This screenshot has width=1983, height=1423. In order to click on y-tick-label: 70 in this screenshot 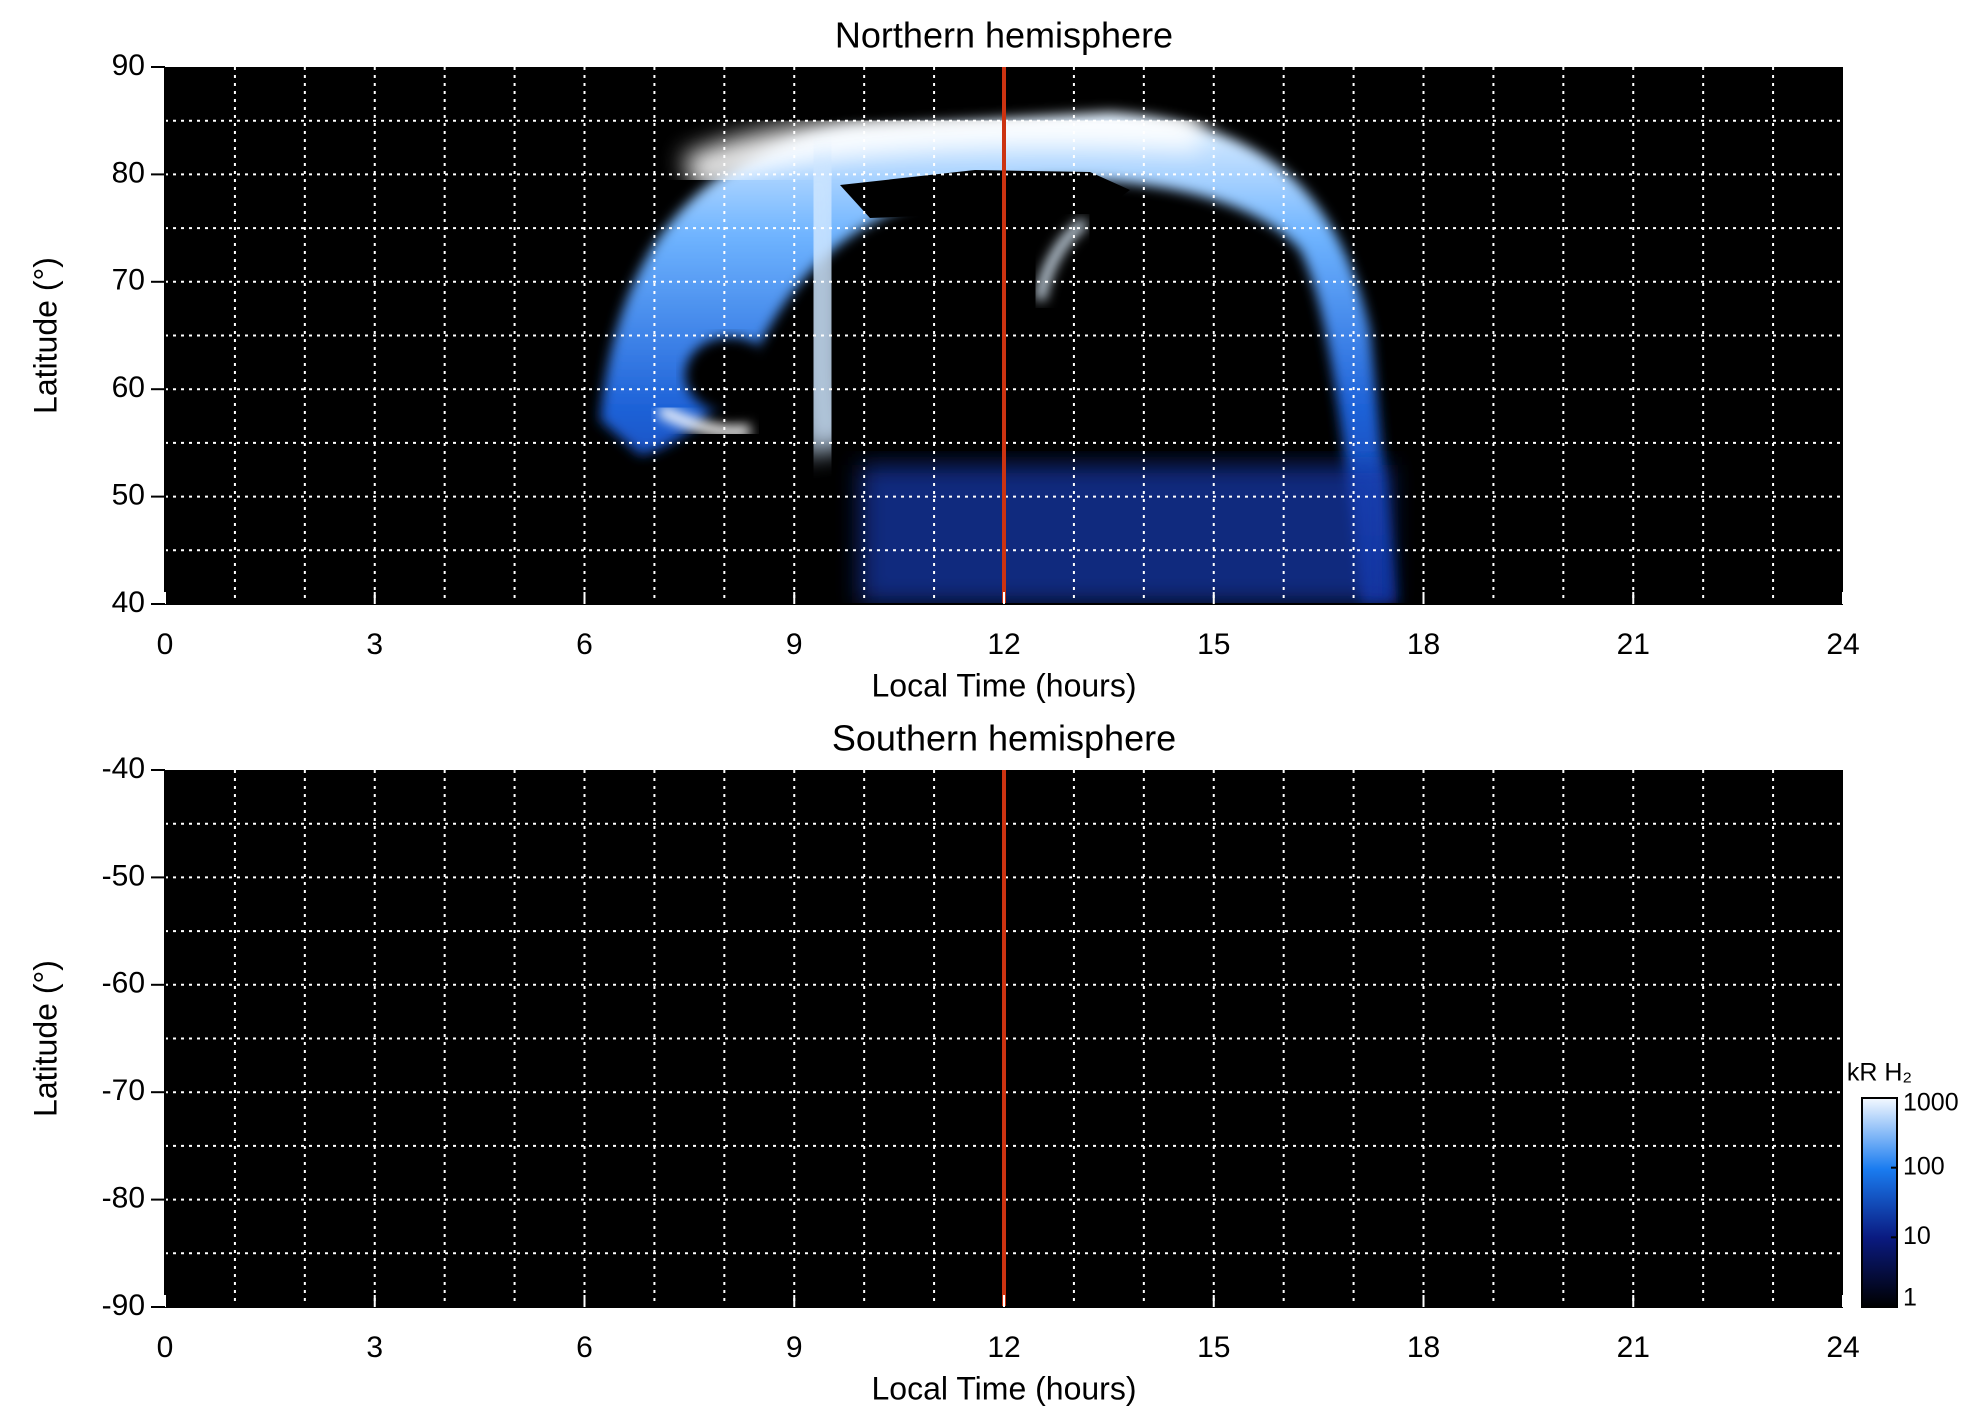, I will do `click(128, 280)`.